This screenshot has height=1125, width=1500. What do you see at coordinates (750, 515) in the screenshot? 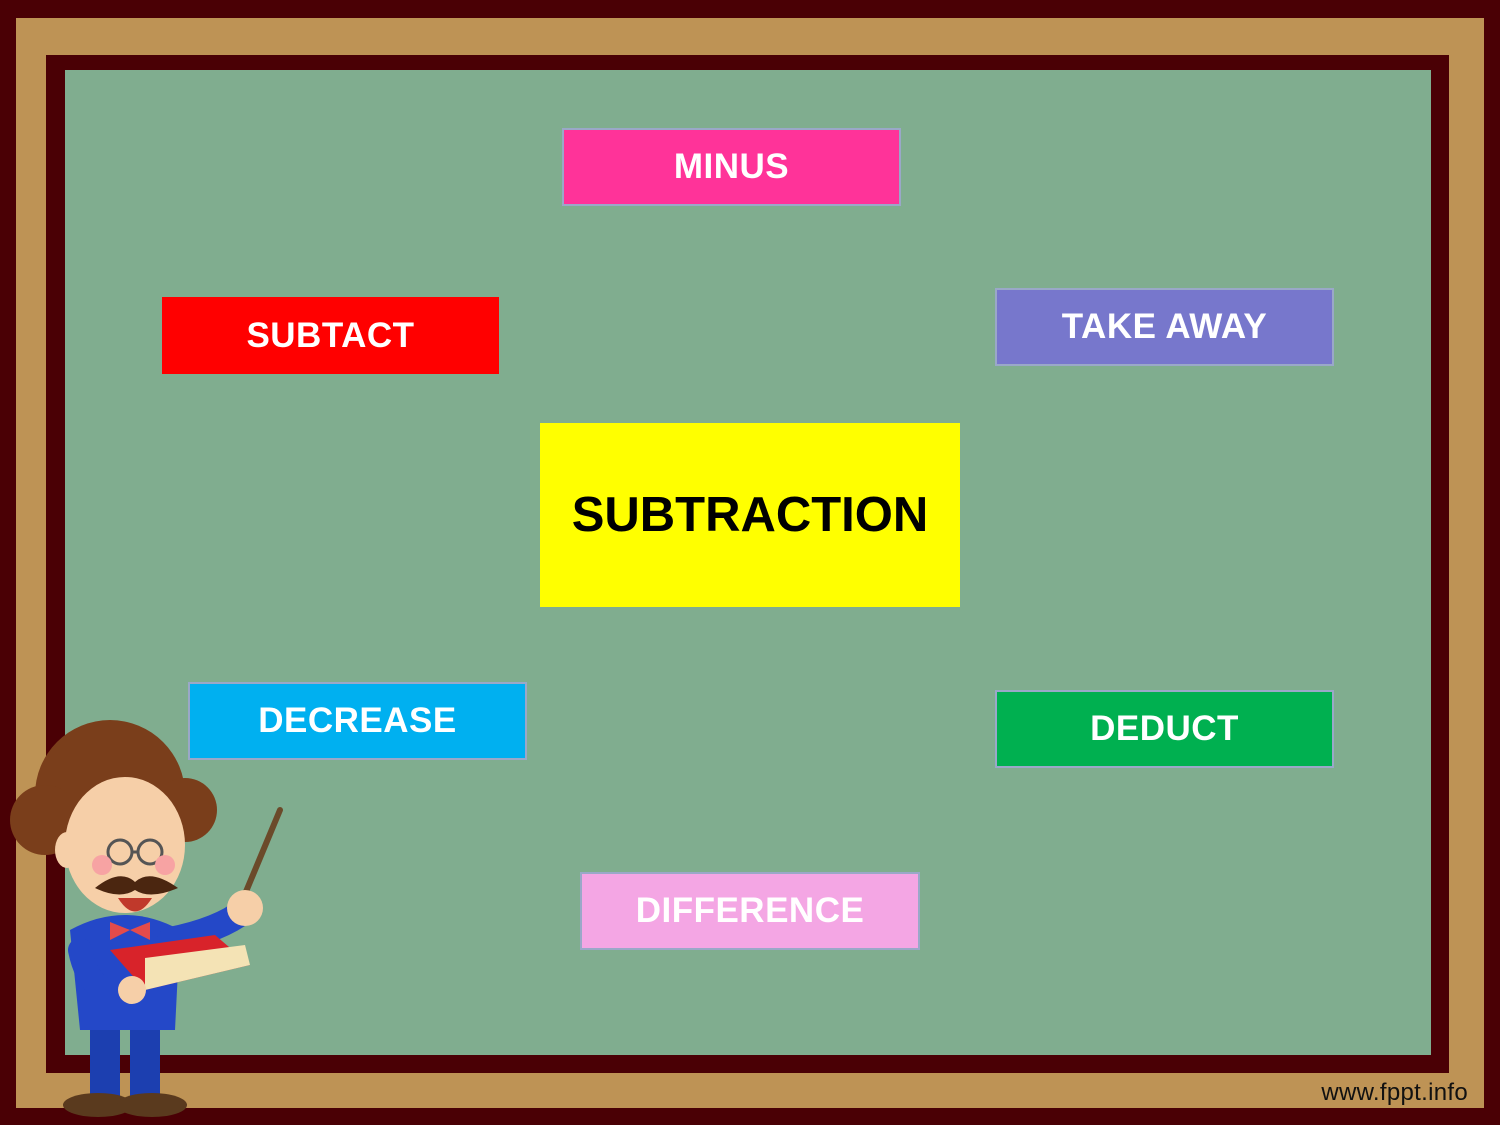
I see `subtraction-center-card: SUBTRACTION` at bounding box center [750, 515].